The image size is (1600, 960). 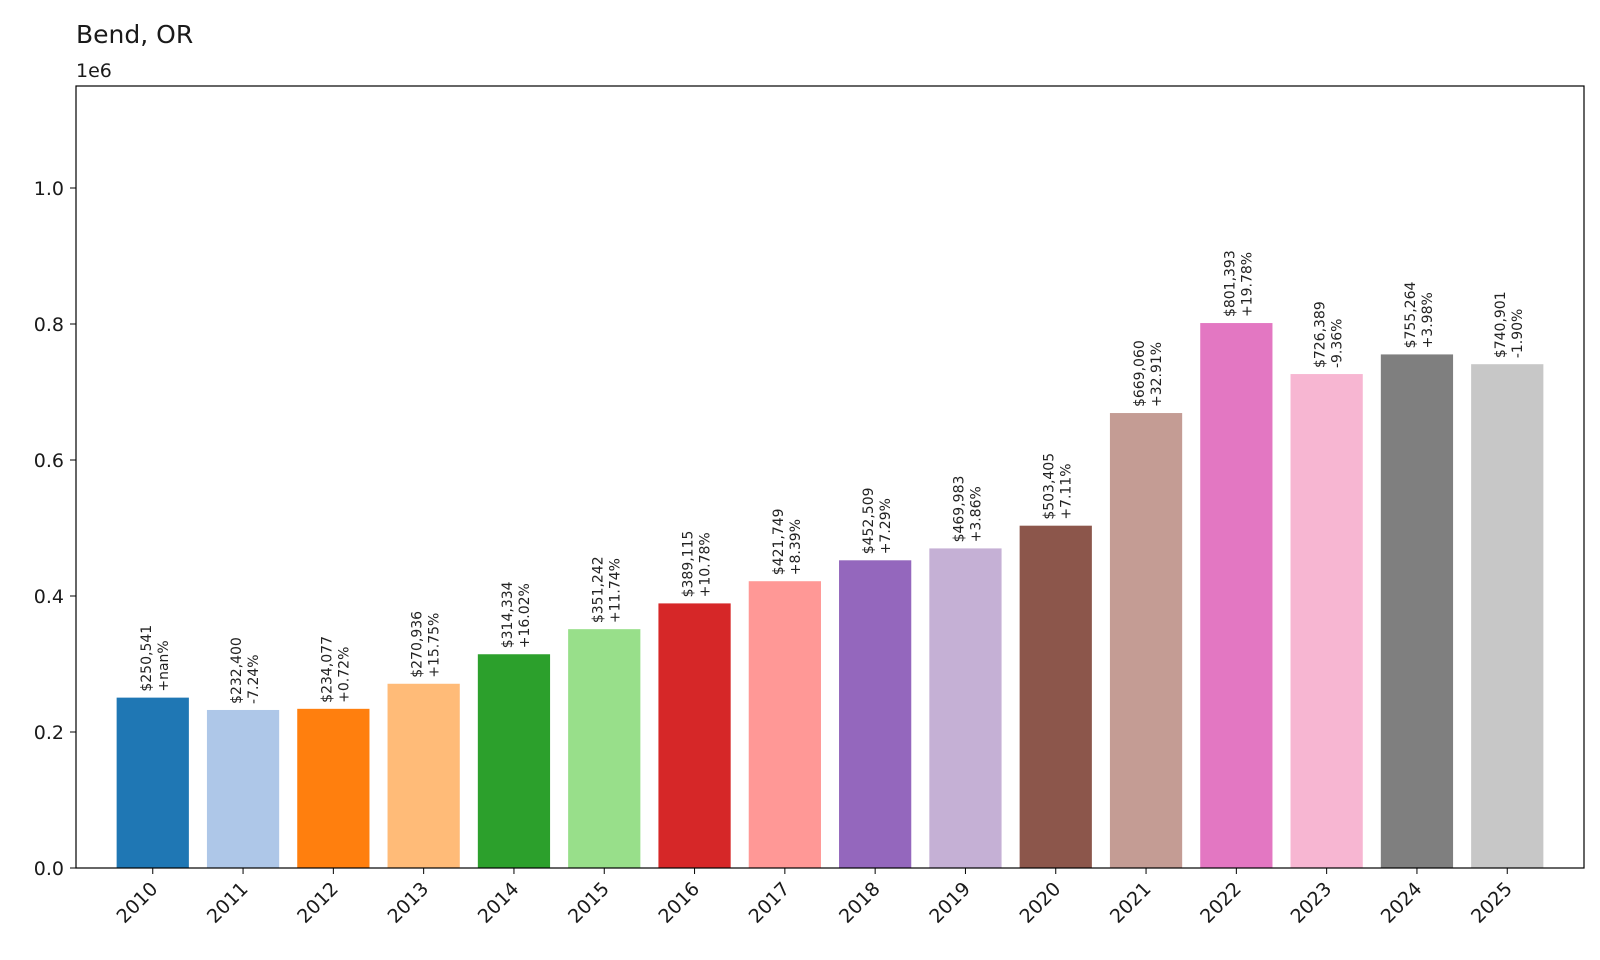 What do you see at coordinates (1131, 903) in the screenshot?
I see `x-tick-label-2021: 2021` at bounding box center [1131, 903].